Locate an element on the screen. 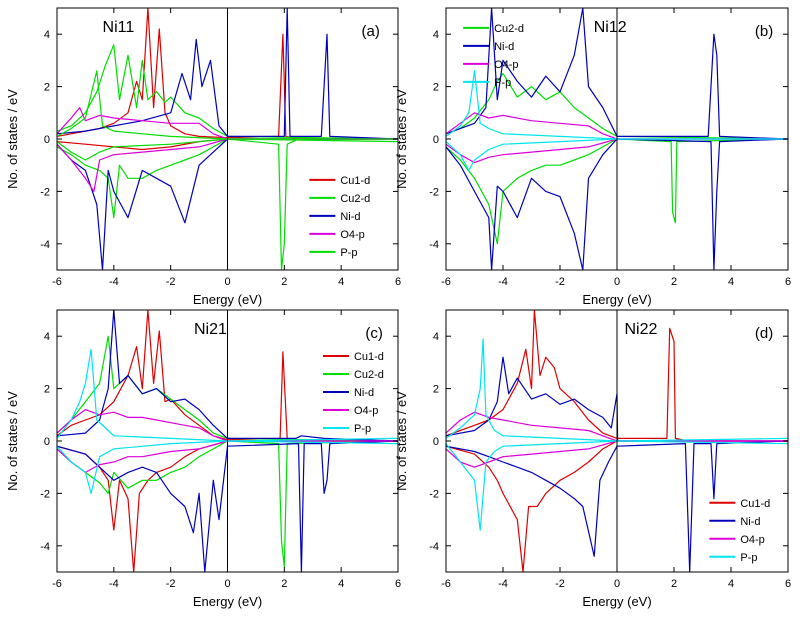 This screenshot has height=621, width=804. legend: Cu1-d Ni-d O4-p P-p is located at coordinates (739, 531).